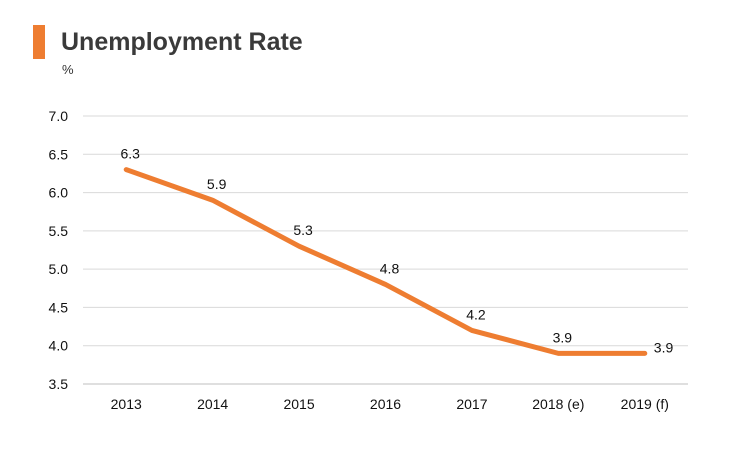 This screenshot has height=450, width=749. I want to click on y-tick-label: 4.5, so click(59, 307).